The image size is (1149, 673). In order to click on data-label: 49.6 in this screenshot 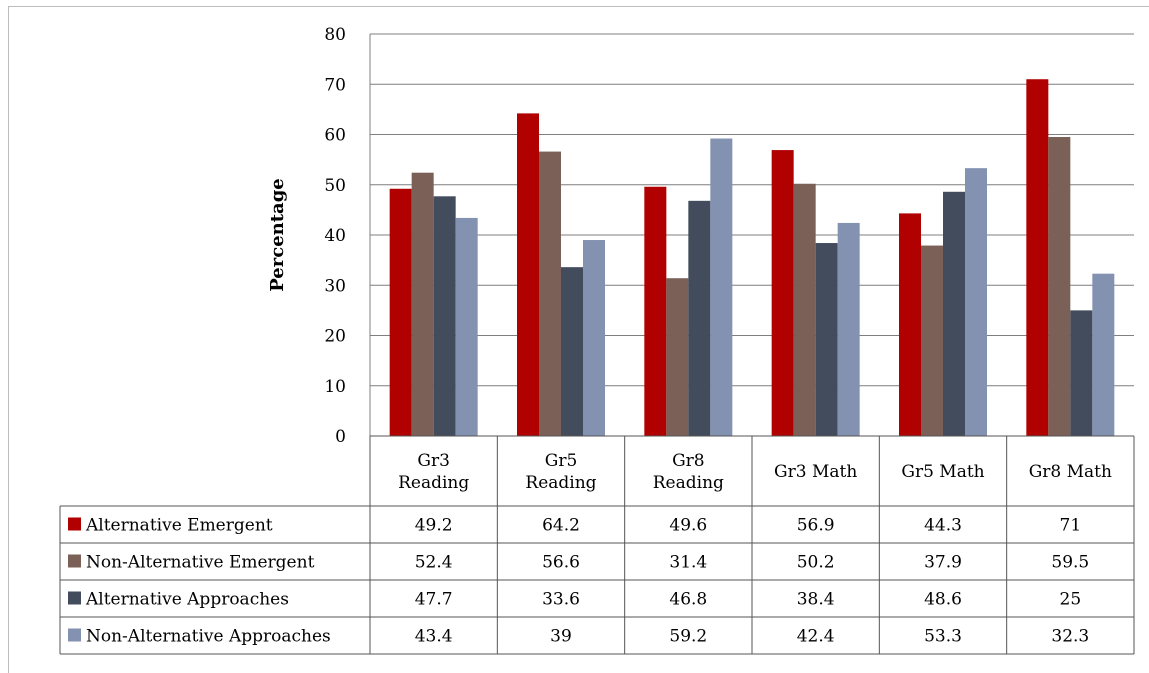, I will do `click(688, 526)`.